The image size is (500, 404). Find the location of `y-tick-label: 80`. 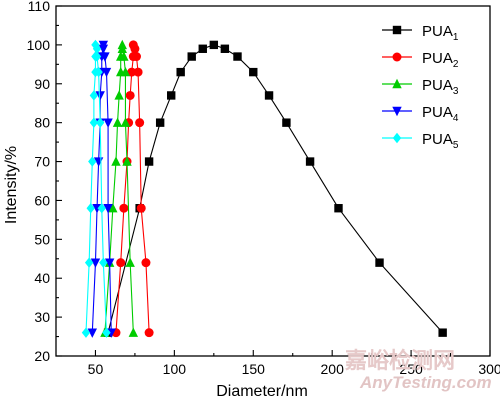

y-tick-label: 80 is located at coordinates (42, 123).